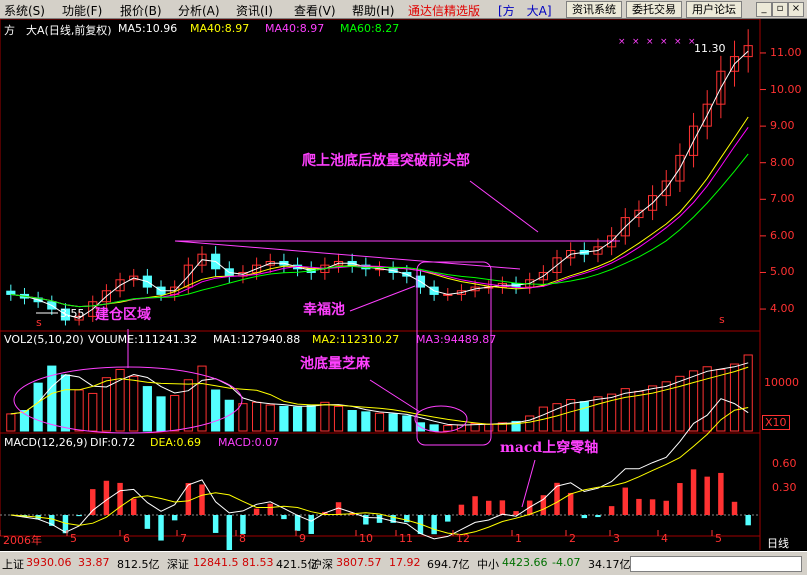  Describe the element at coordinates (315, 11) in the screenshot. I see `menu-view: 查看(V)` at that location.